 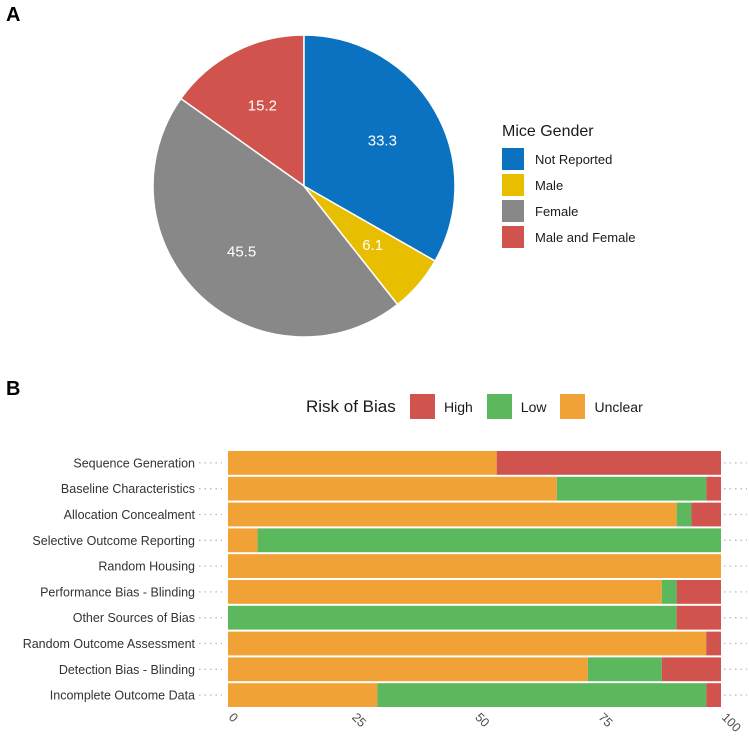 What do you see at coordinates (618, 406) in the screenshot?
I see `bar-legend-label: Unclear` at bounding box center [618, 406].